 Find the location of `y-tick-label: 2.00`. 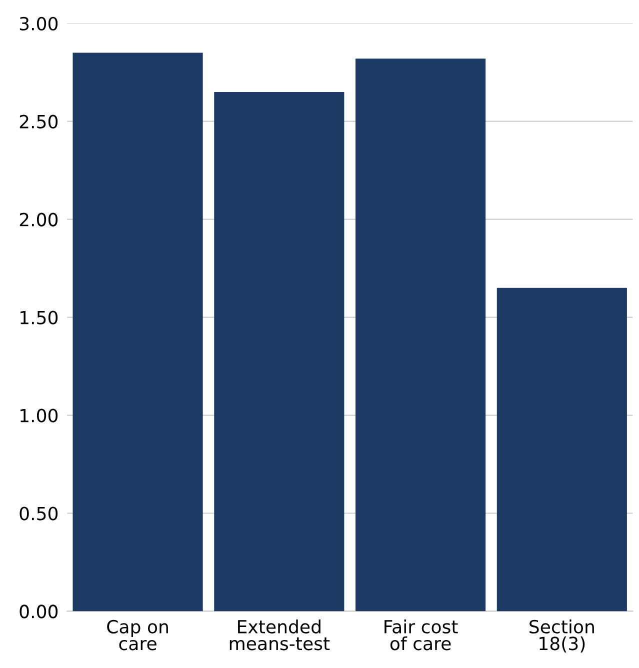

y-tick-label: 2.00 is located at coordinates (39, 219).